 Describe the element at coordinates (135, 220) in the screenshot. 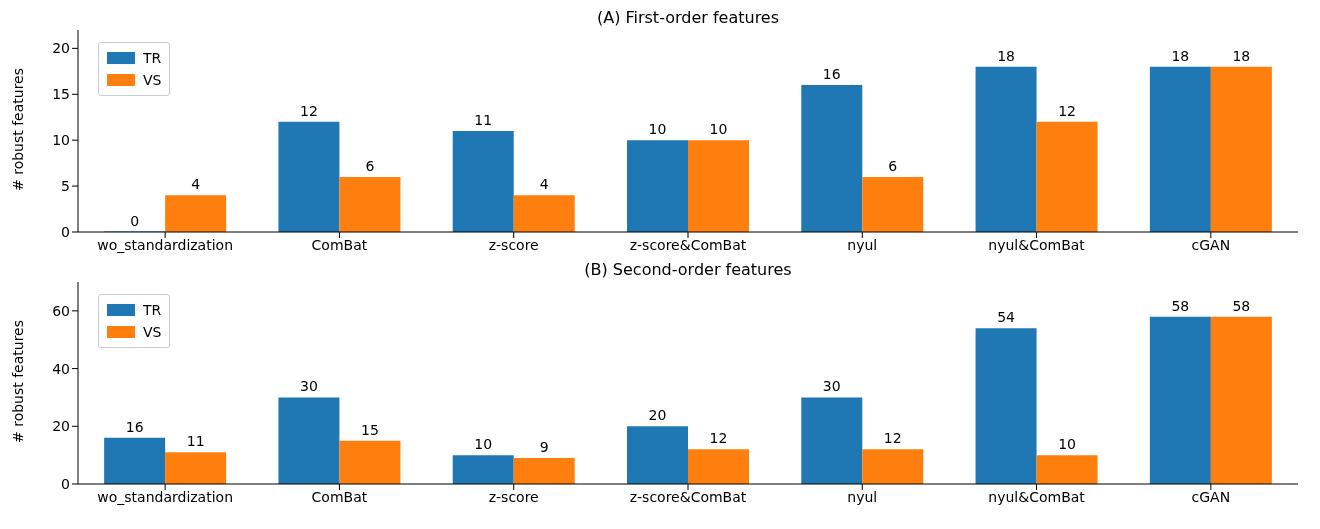

I see `data-label: 0` at that location.